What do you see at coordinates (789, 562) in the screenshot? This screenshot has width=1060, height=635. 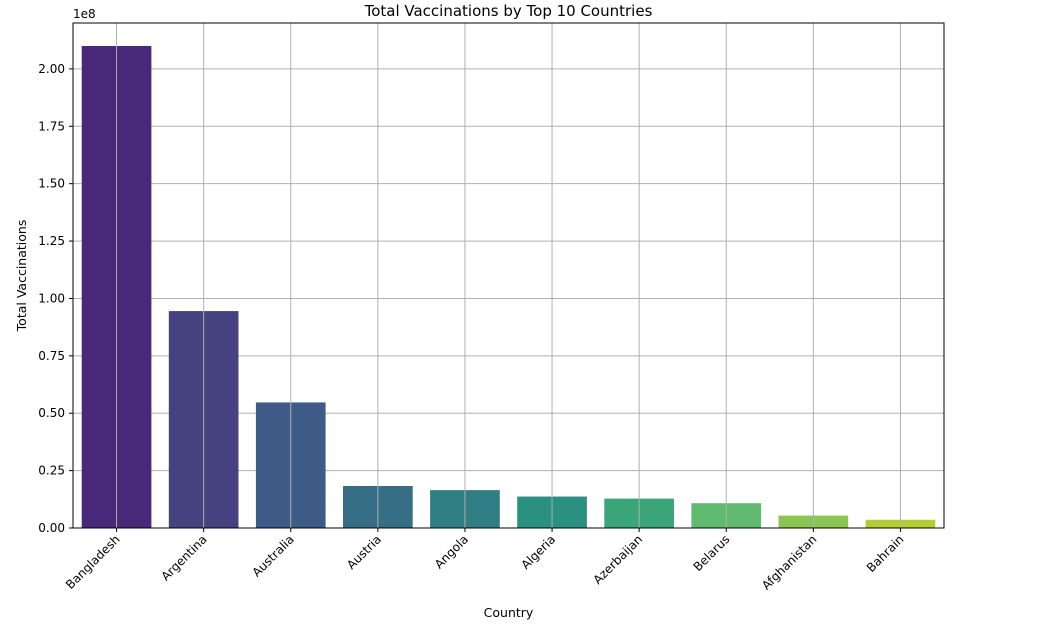 I see `x-tick-label: Afghanistan` at bounding box center [789, 562].